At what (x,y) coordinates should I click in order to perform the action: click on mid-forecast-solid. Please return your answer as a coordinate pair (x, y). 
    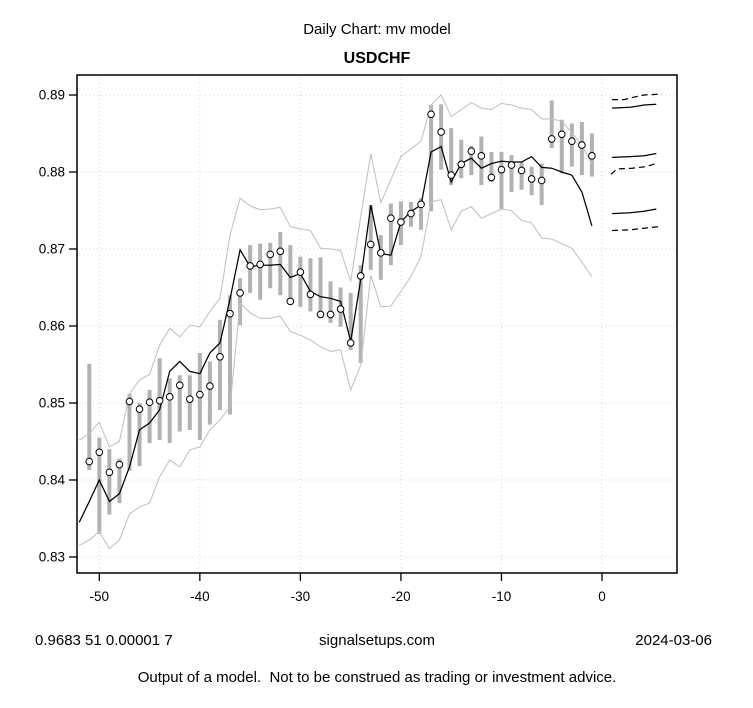
    Looking at the image, I should click on (634, 155).